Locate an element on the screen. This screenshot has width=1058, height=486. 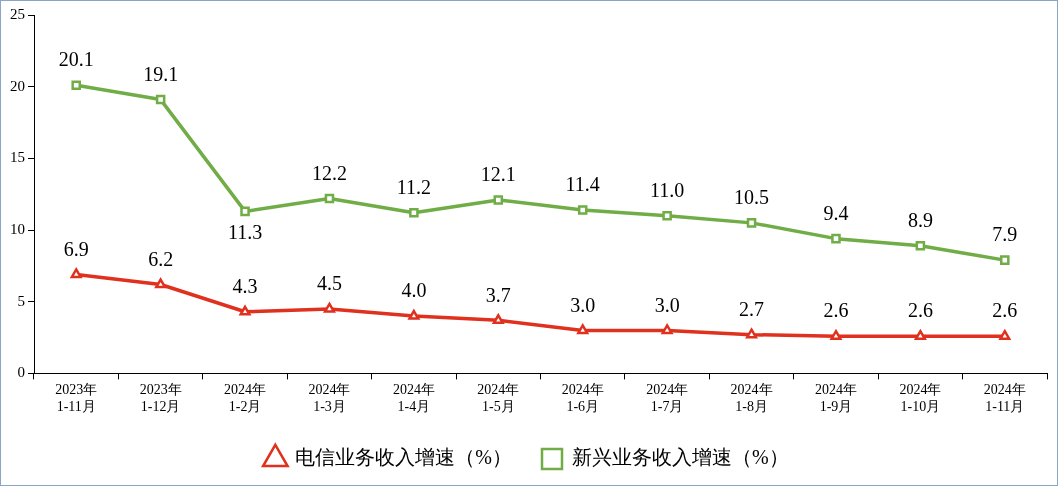
data-label: 12.2 is located at coordinates (329, 172).